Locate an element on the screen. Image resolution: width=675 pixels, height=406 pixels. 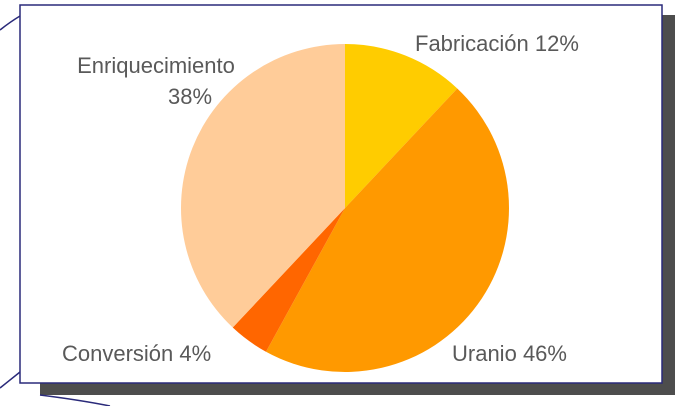
slice-value-label: 46% is located at coordinates (545, 353).